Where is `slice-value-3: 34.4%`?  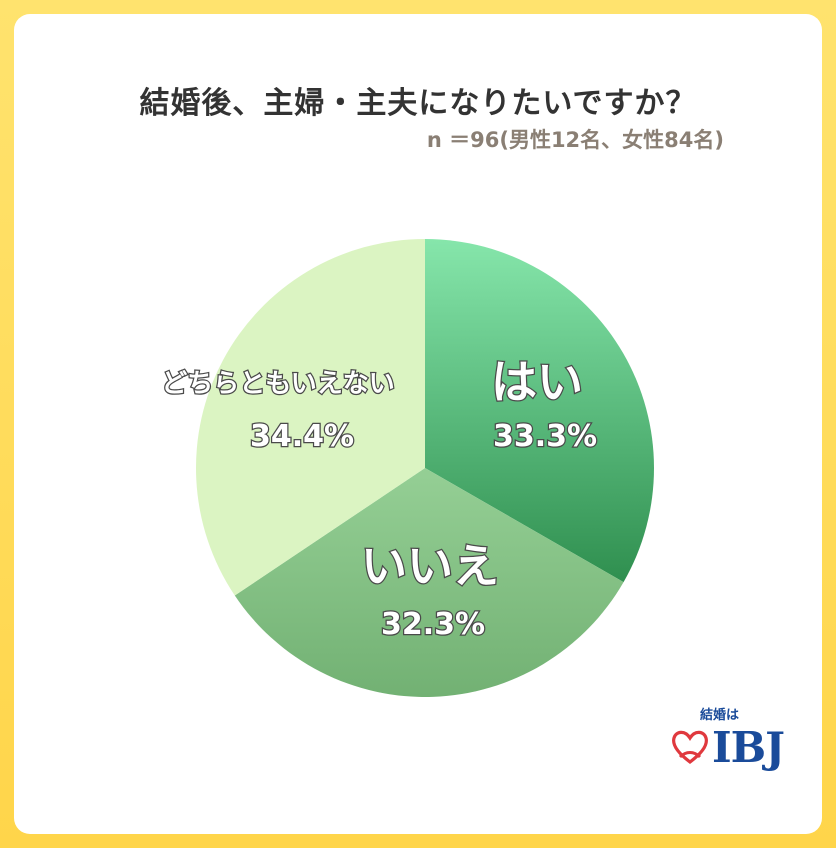 slice-value-3: 34.4% is located at coordinates (302, 436).